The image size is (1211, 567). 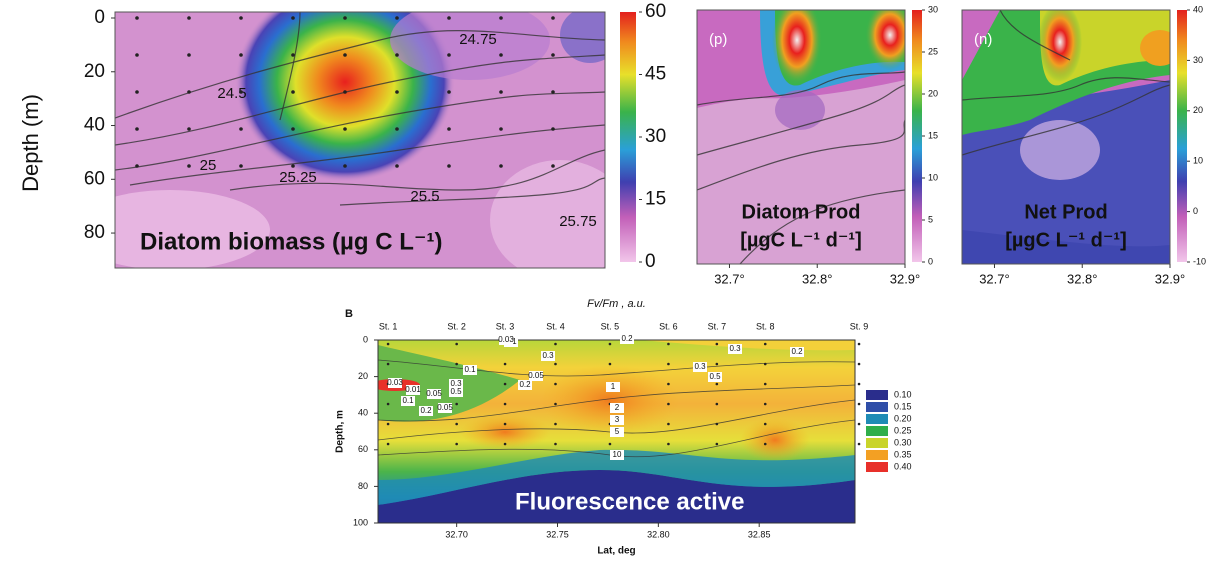 What do you see at coordinates (801, 212) in the screenshot?
I see `annotation: Diatom Prod` at bounding box center [801, 212].